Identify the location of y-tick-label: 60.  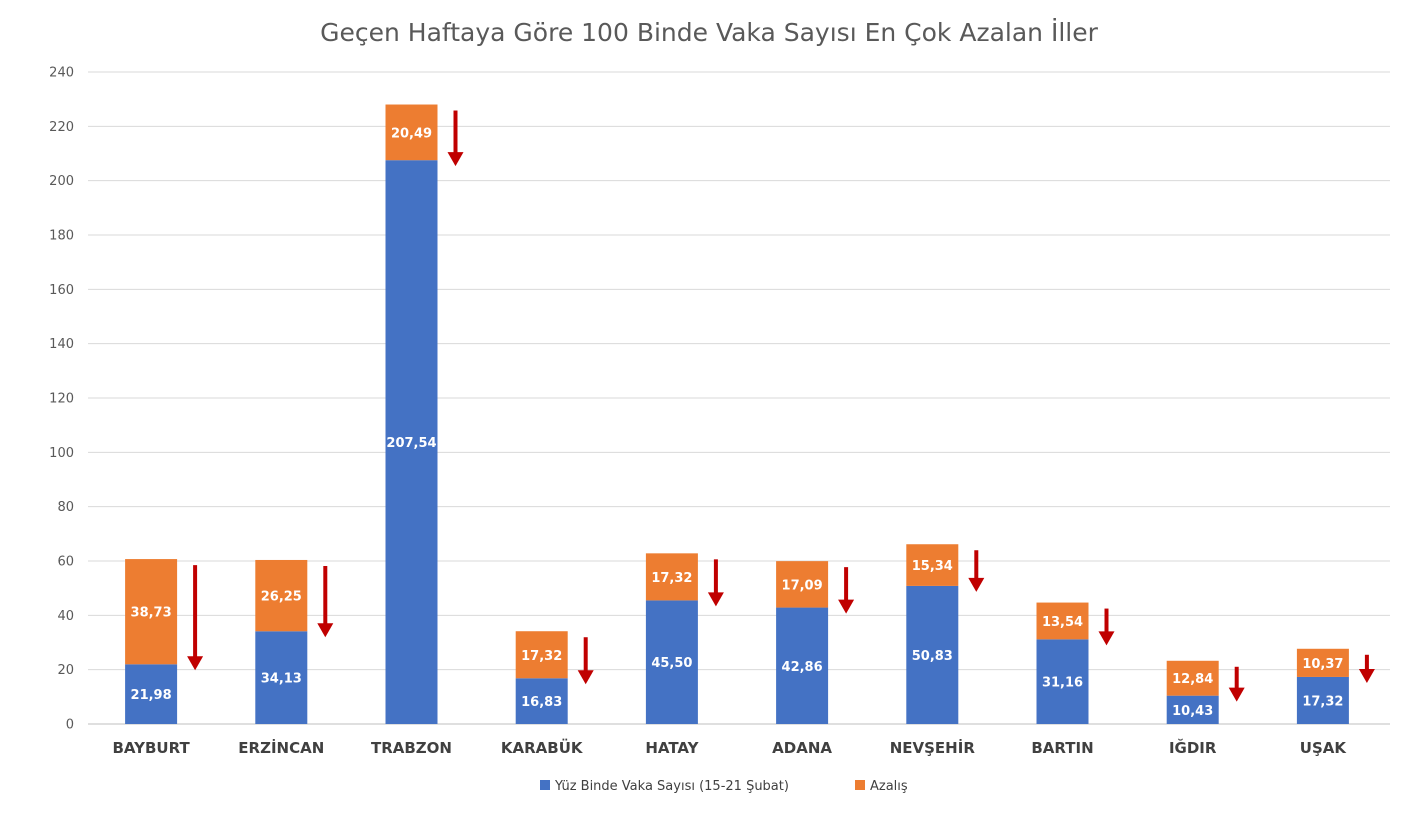
(65, 562).